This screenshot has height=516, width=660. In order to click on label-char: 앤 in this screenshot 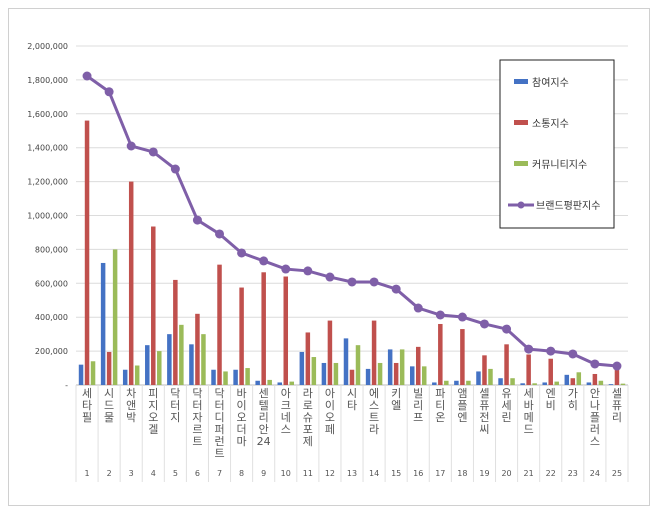, I will do `click(131, 405)`.